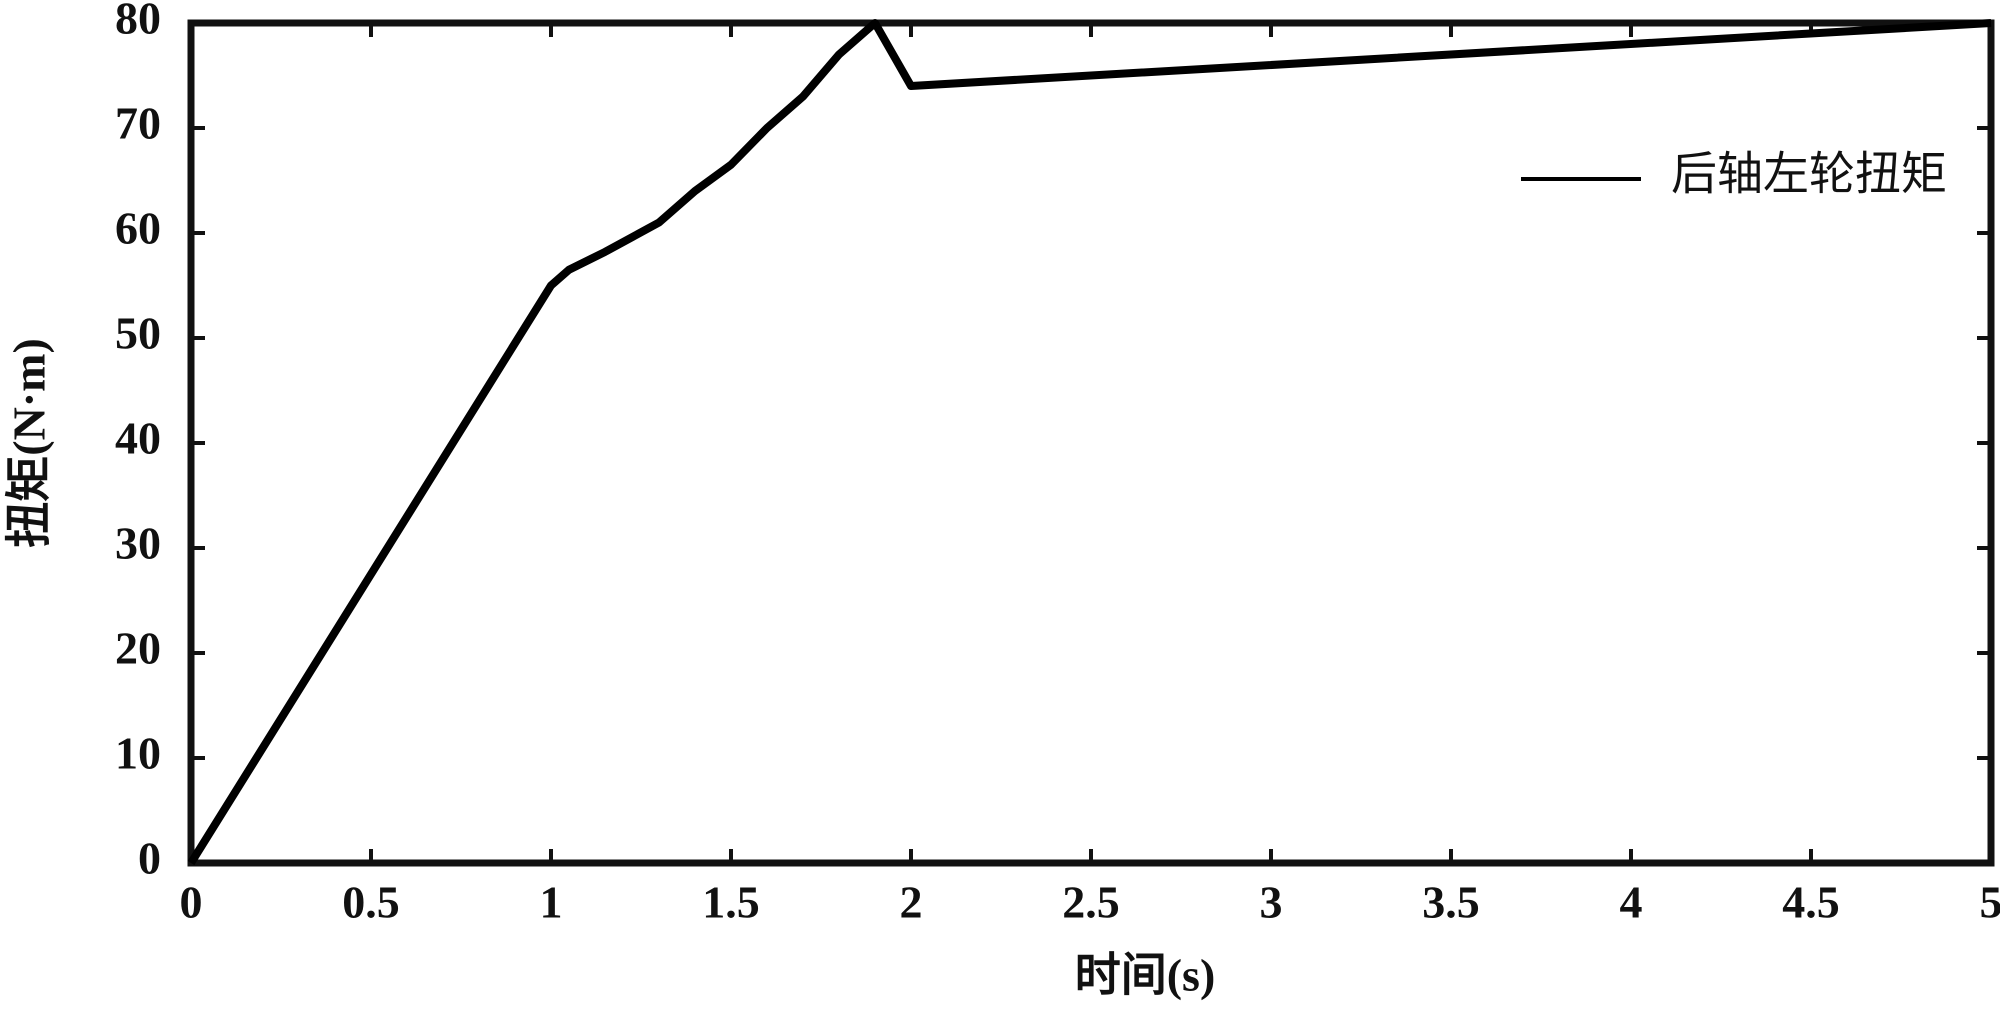 The image size is (2000, 1009). I want to click on x-tick-label: 3.5, so click(1451, 902).